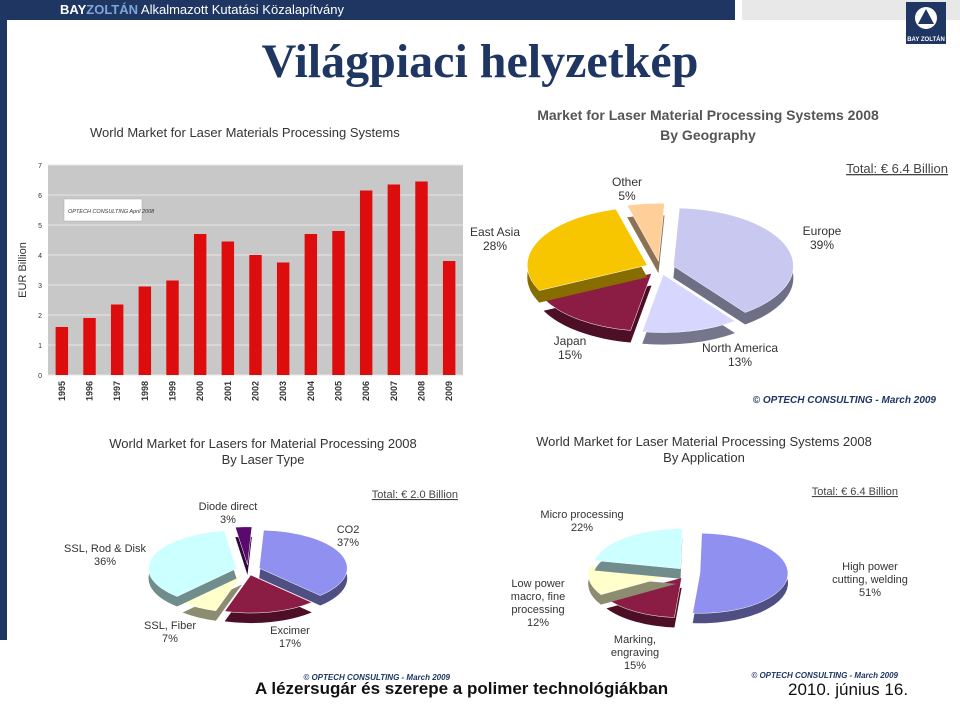  What do you see at coordinates (89, 346) in the screenshot?
I see `bar-1996` at bounding box center [89, 346].